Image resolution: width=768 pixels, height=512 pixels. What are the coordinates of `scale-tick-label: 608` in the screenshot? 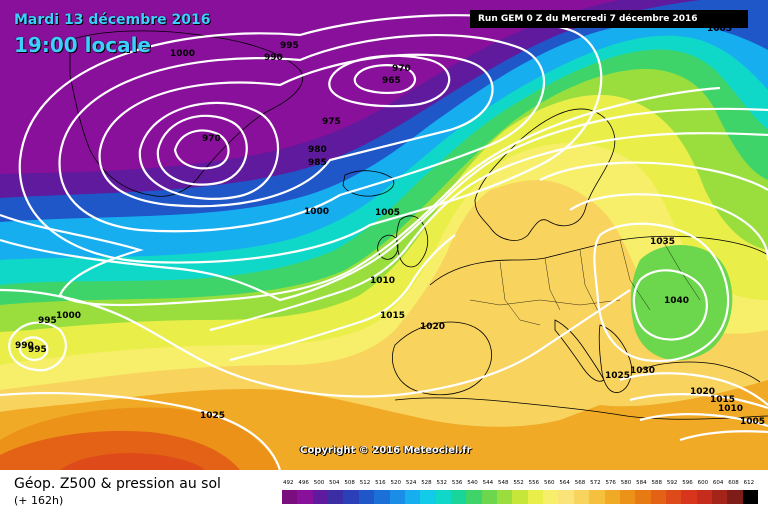 It's located at (733, 483).